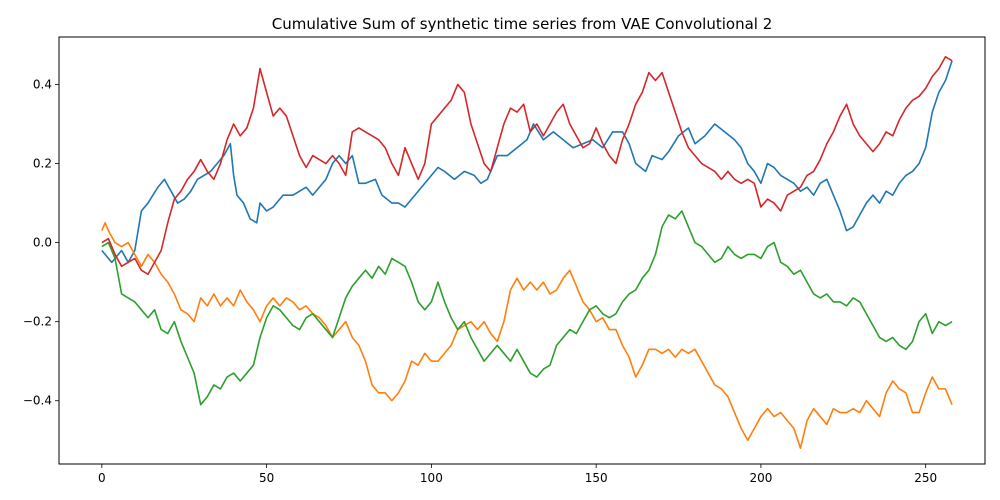 Image resolution: width=1000 pixels, height=500 pixels. I want to click on y-tick-label: 0.0, so click(42, 243).